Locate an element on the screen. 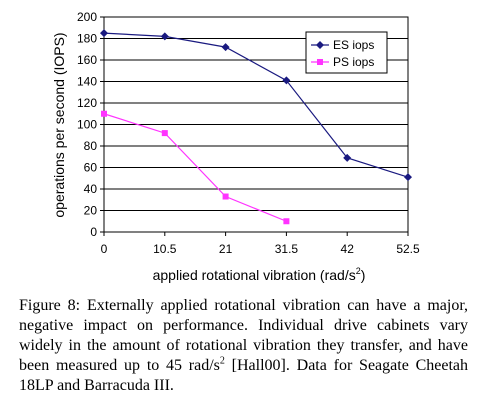 This screenshot has height=411, width=486. legend: ES iops PS iops is located at coordinates (346, 52).